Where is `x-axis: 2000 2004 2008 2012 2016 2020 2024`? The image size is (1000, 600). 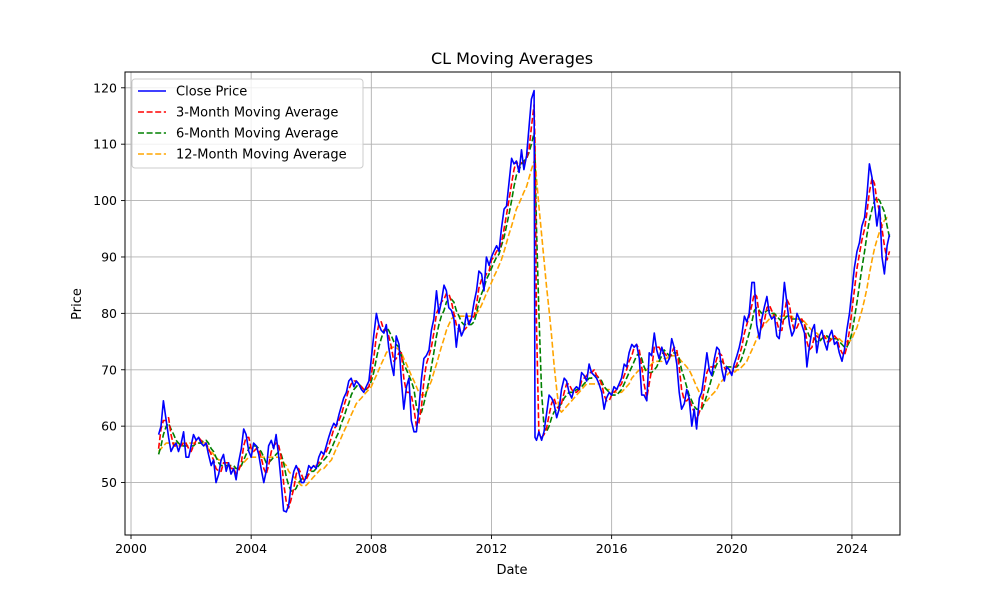 x-axis: 2000 2004 2008 2012 2016 2020 2024 is located at coordinates (491, 545).